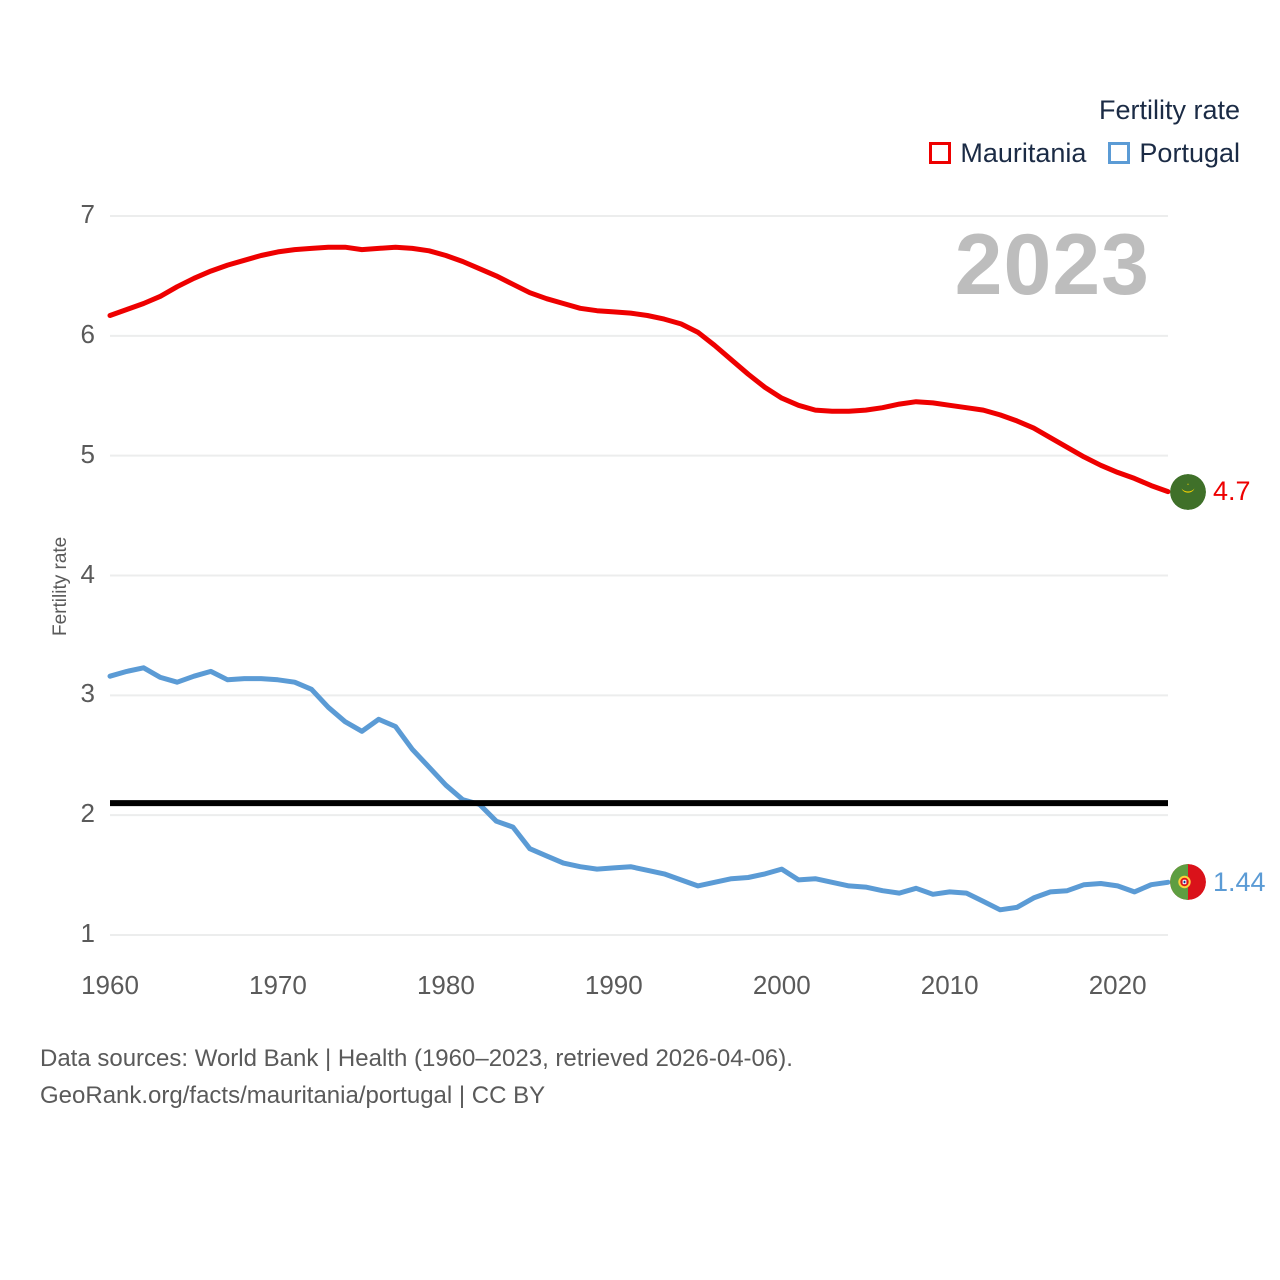  Describe the element at coordinates (1117, 985) in the screenshot. I see `x-tick-label: 2020` at that location.